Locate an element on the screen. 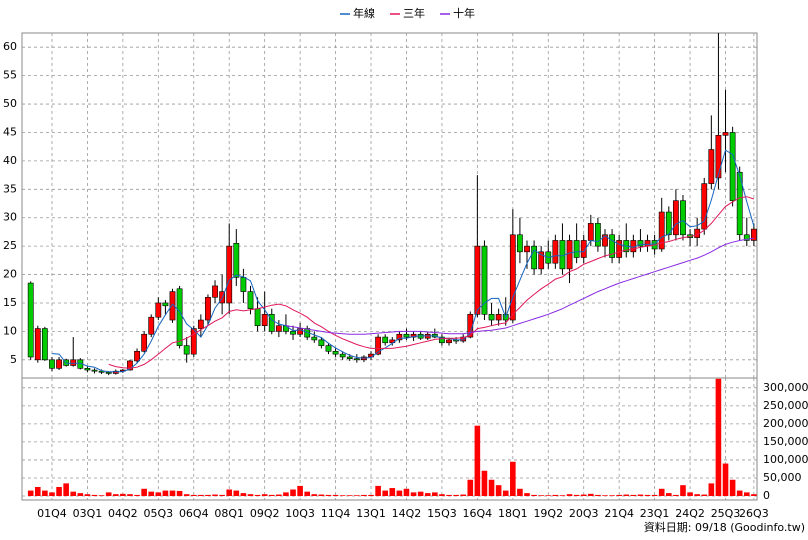 The height and width of the screenshot is (540, 808). y-tick-label: 45 is located at coordinates (10, 131).